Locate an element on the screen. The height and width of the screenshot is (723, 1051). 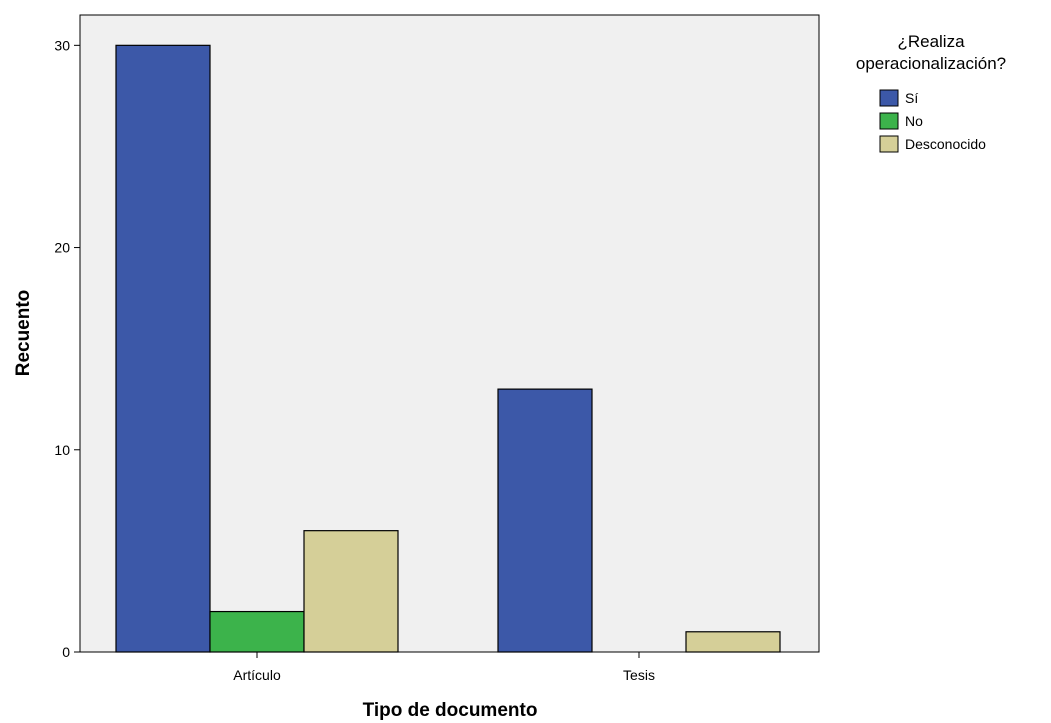
x-axis: Artículo Tesis is located at coordinates (444, 667).